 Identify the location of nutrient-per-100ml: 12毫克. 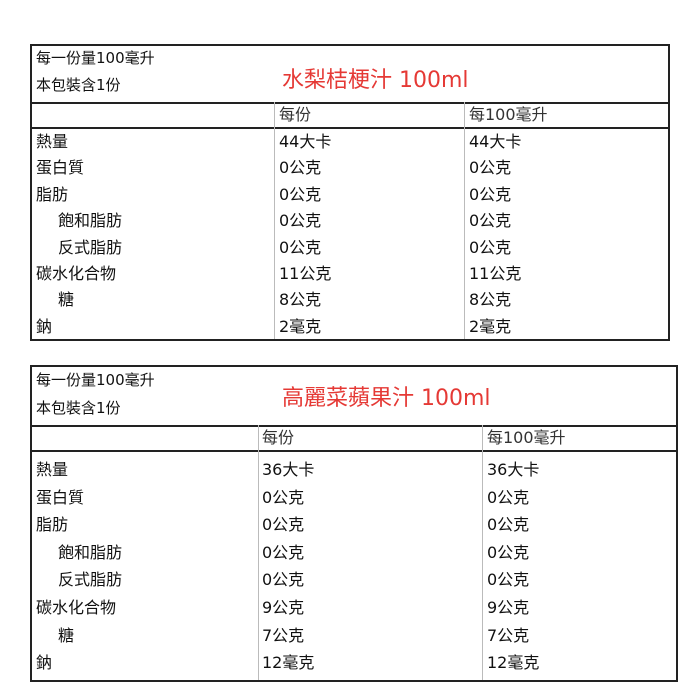
(513, 663).